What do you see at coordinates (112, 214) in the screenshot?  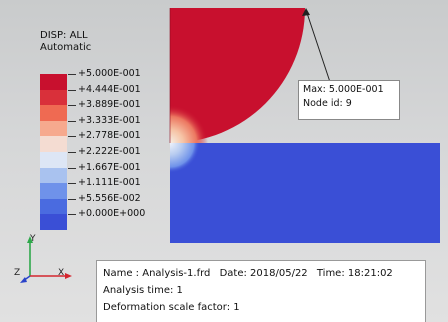 I see `legend-label: +0.000E+000` at bounding box center [112, 214].